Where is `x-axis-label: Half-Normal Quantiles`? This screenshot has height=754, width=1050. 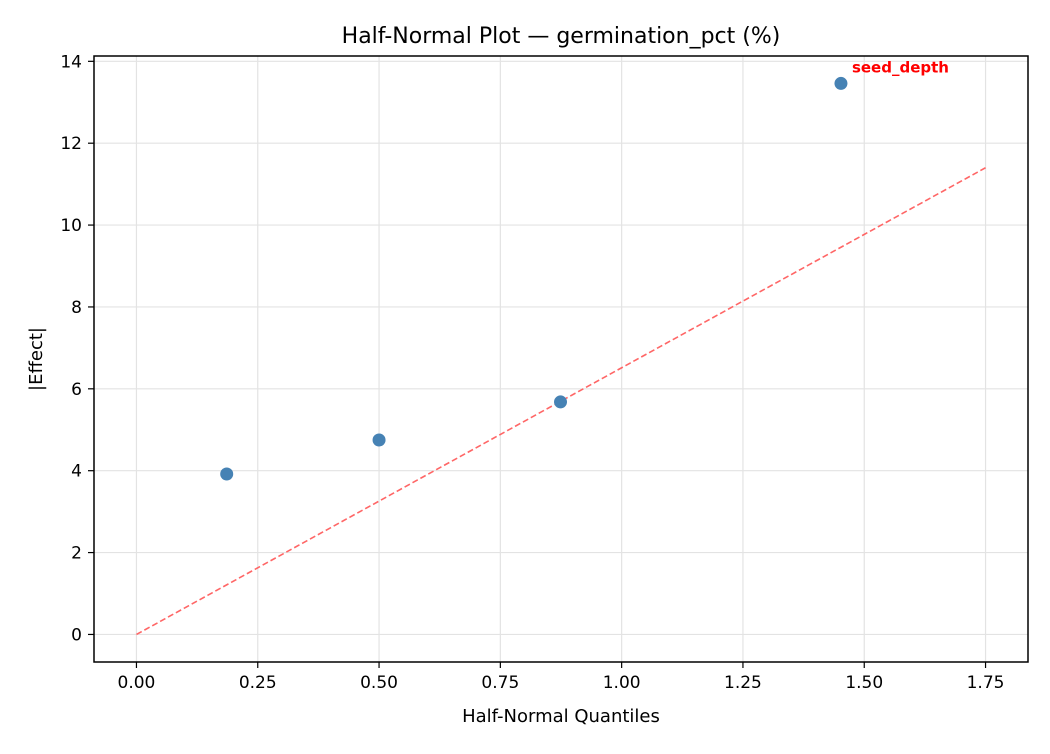
x-axis-label: Half-Normal Quantiles is located at coordinates (561, 716).